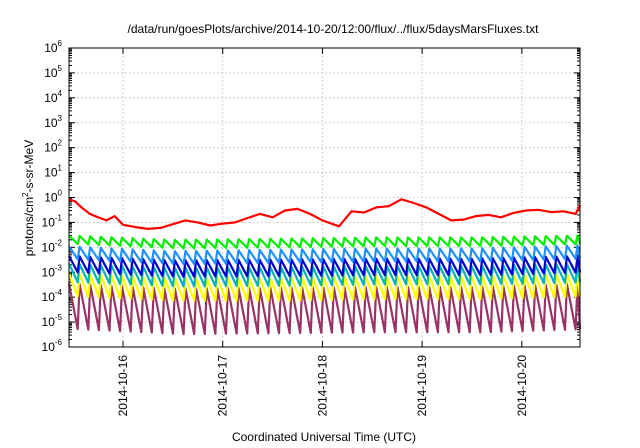 This screenshot has height=448, width=640. What do you see at coordinates (324, 437) in the screenshot?
I see `x-axis-label: Coordinated Universal Time (UTC)` at bounding box center [324, 437].